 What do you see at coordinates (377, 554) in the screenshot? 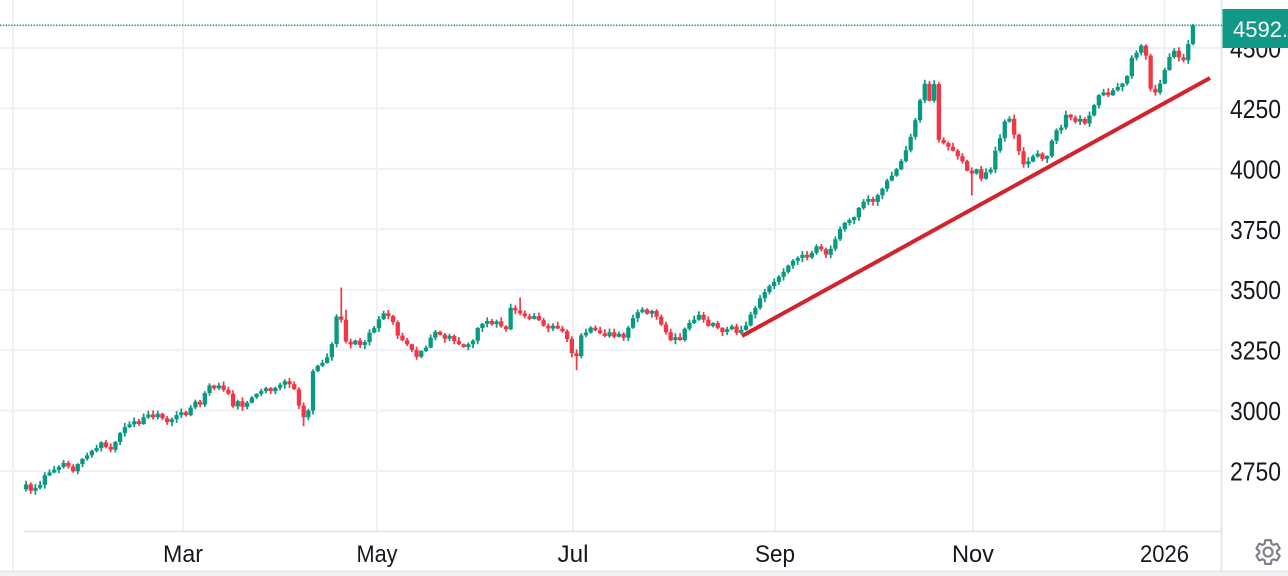
I see `svg-text: May` at bounding box center [377, 554].